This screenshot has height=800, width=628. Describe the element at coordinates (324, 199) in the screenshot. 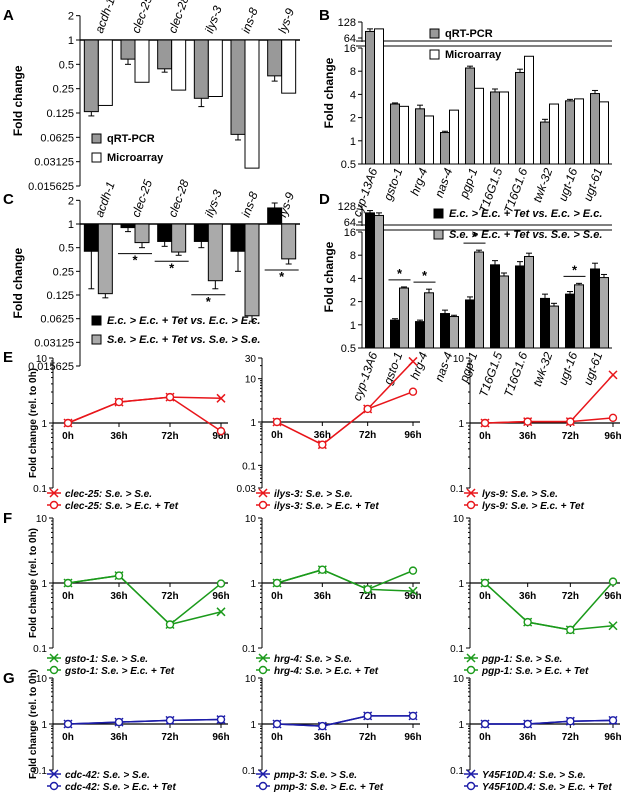

I see `panel-letter-d: D` at that location.